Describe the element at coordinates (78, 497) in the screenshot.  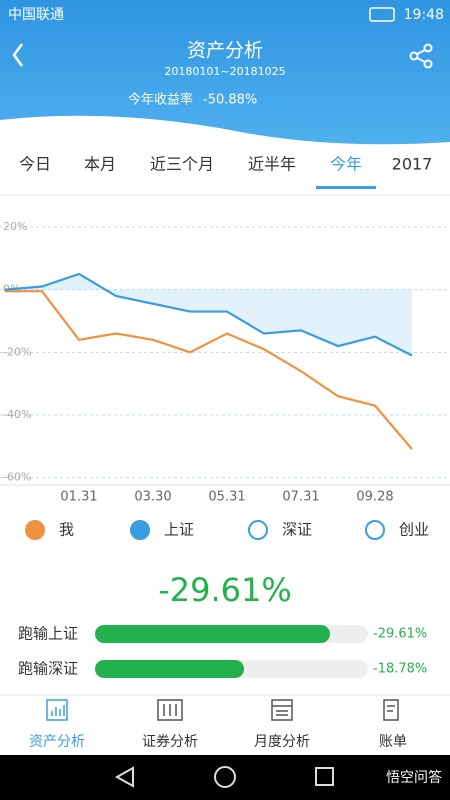
I see `x-tick-label: 01.31` at that location.